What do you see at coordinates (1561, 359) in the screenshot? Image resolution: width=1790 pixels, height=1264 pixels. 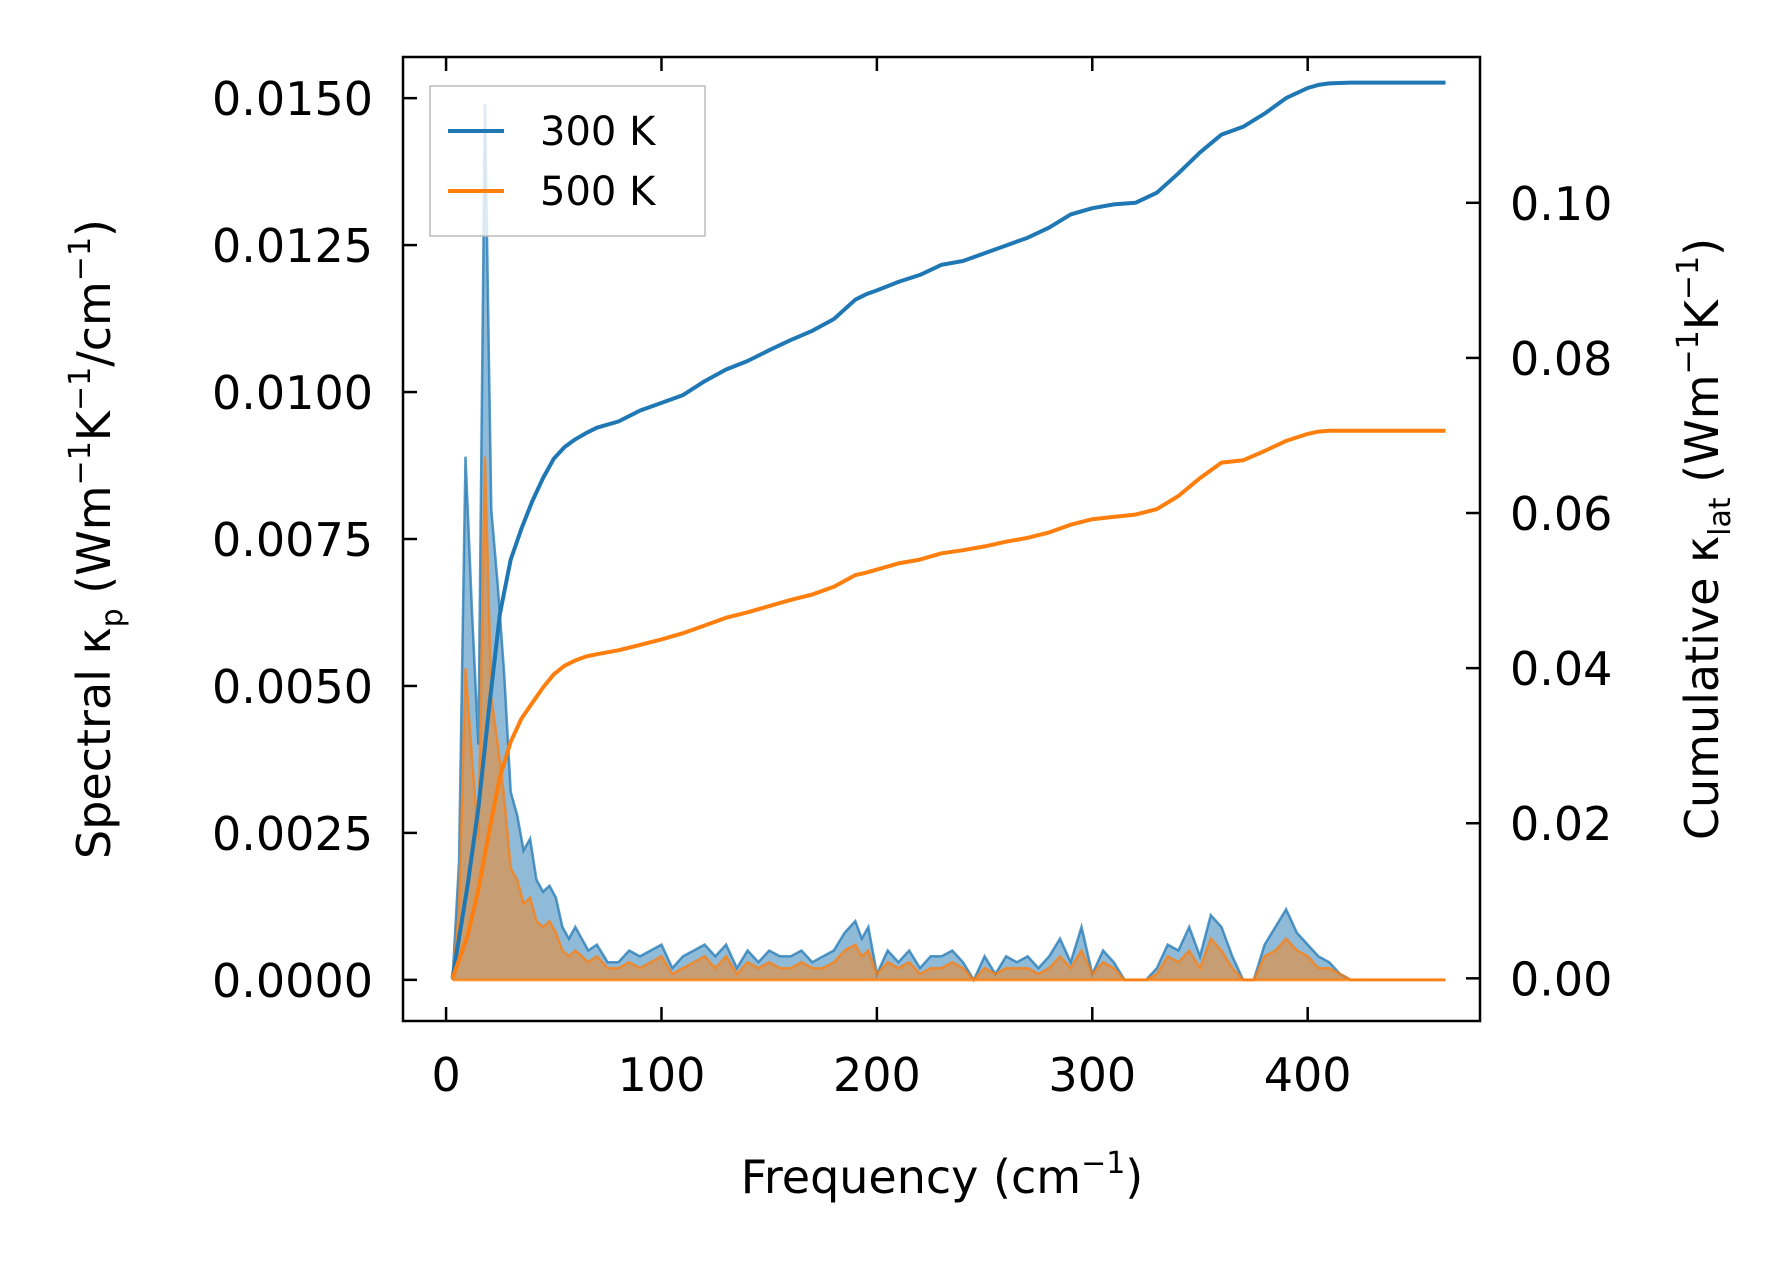 I see `y-right-tick-label-4: 0.08` at bounding box center [1561, 359].